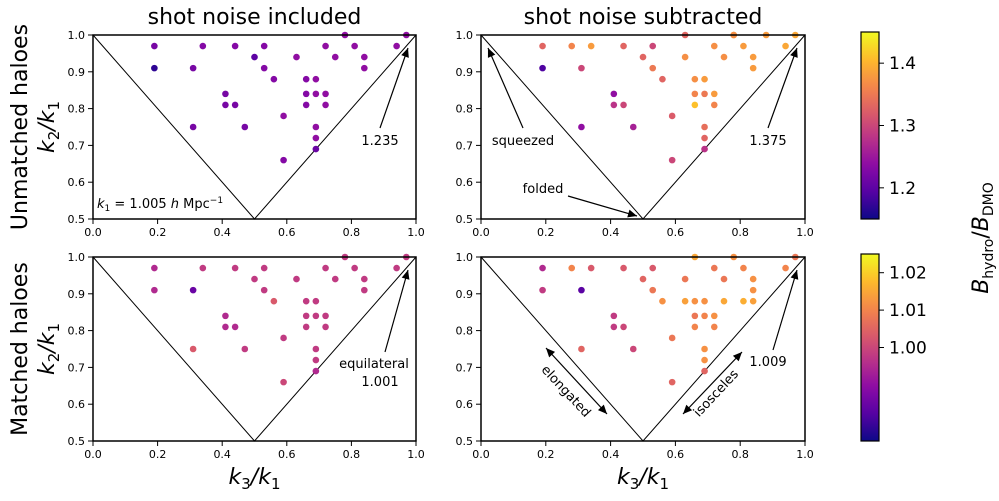 The image size is (999, 501). What do you see at coordinates (77, 294) in the screenshot?
I see `y-tick-label: 0.9` at bounding box center [77, 294].